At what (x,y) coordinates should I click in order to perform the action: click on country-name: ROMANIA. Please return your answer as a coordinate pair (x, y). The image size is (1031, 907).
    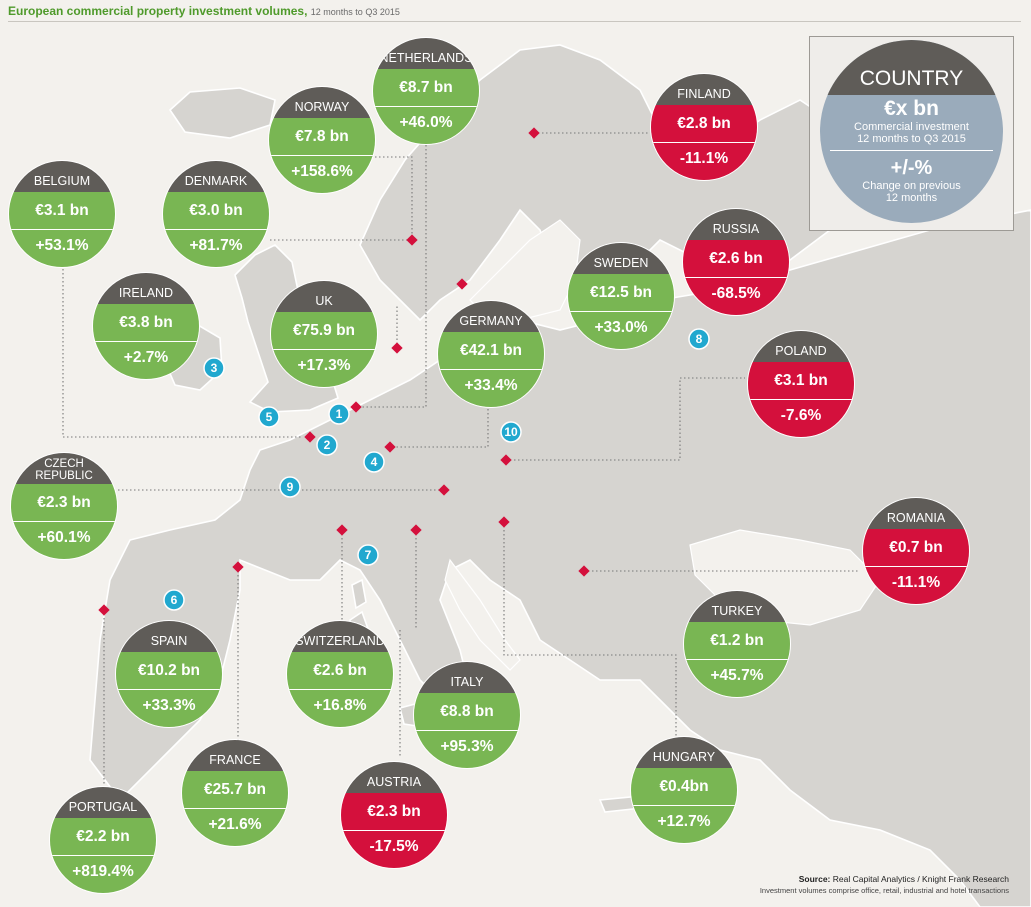
    Looking at the image, I should click on (916, 513).